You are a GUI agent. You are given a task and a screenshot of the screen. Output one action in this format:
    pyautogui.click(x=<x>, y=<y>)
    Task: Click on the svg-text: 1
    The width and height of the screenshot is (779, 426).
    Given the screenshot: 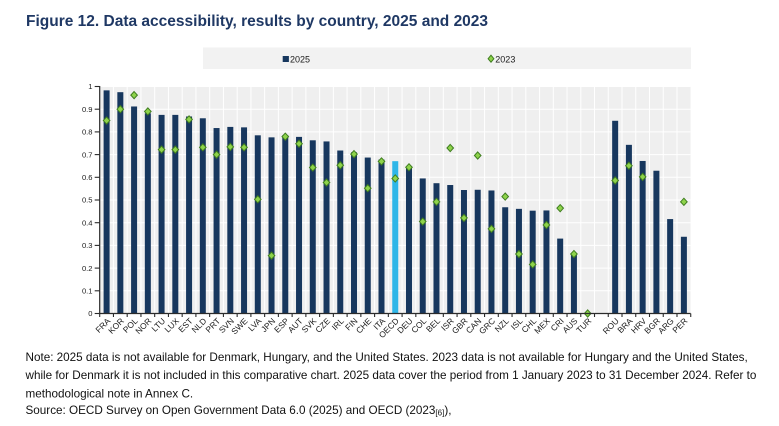 What is the action you would take?
    pyautogui.click(x=90, y=86)
    